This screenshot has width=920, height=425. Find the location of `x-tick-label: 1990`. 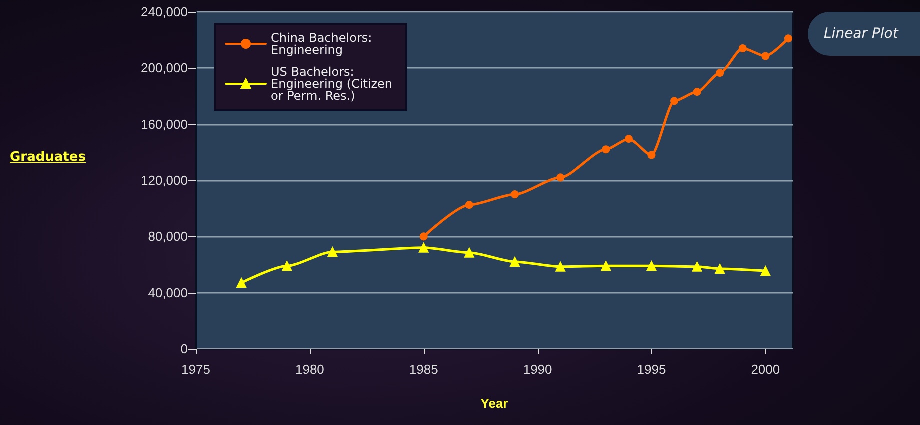

x-tick-label: 1990 is located at coordinates (537, 369).